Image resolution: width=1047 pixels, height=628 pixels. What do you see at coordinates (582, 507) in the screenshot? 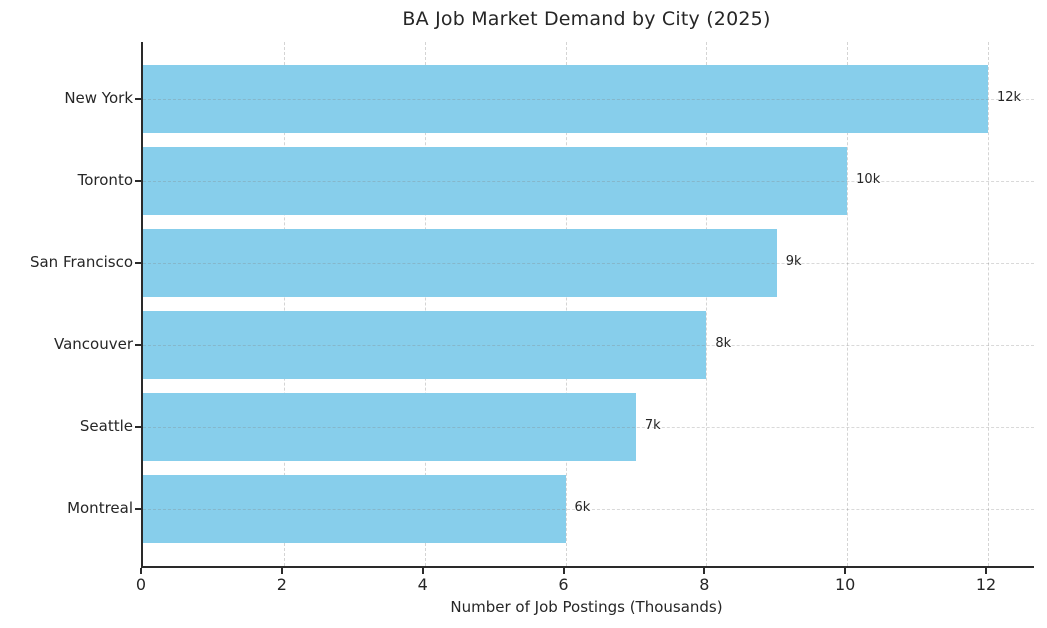
I see `bar-value-label: 6k` at bounding box center [582, 507].